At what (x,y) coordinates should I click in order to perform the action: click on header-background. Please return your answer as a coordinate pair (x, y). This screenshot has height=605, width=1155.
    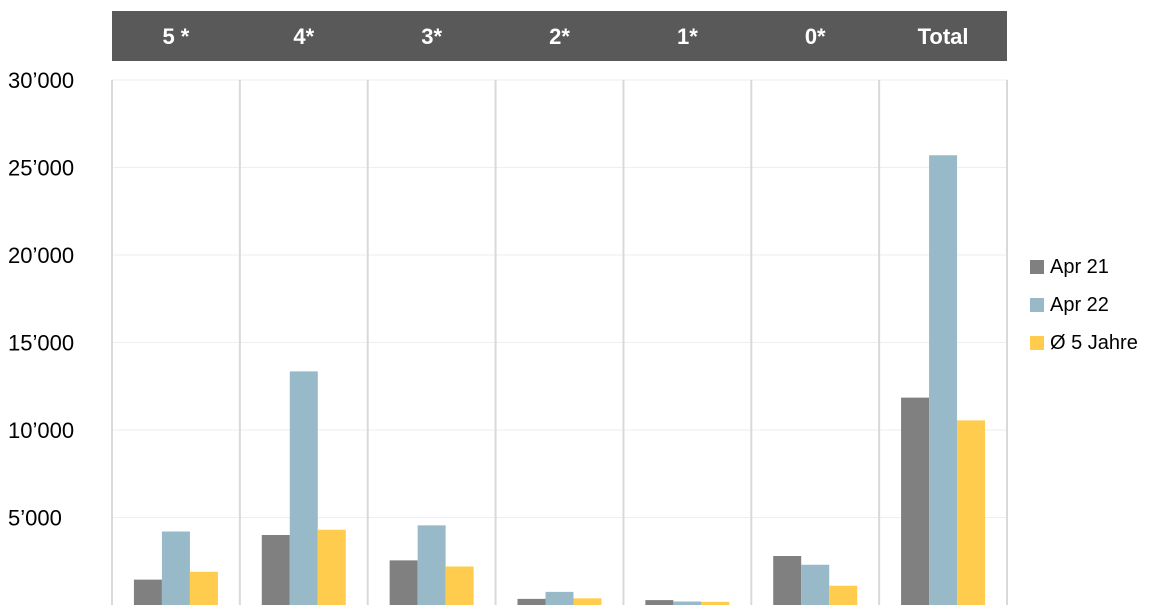
    Looking at the image, I should click on (559, 36).